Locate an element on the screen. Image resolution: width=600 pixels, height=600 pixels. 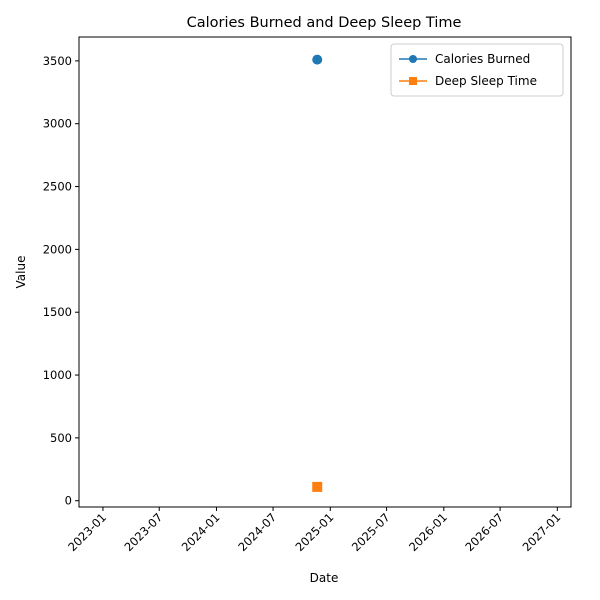
series-deep-sleep-time is located at coordinates (317, 486).